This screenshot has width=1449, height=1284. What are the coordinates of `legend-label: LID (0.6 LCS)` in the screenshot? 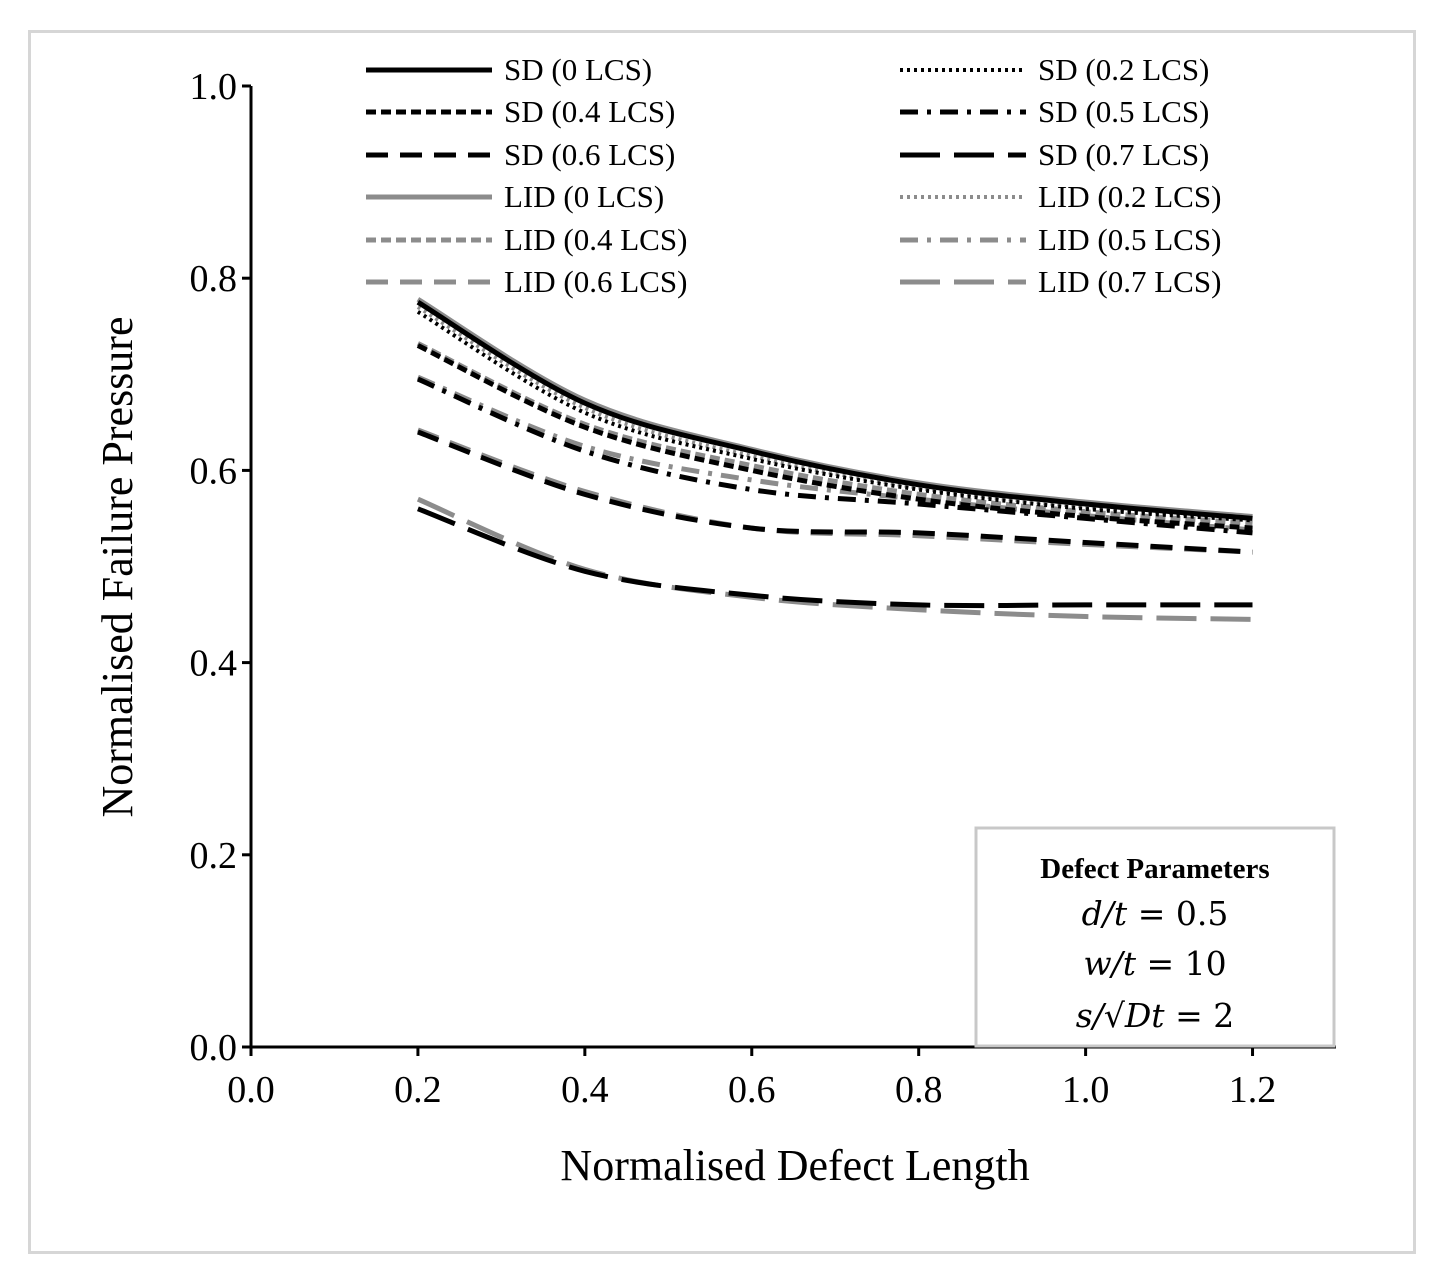 It's located at (595, 281).